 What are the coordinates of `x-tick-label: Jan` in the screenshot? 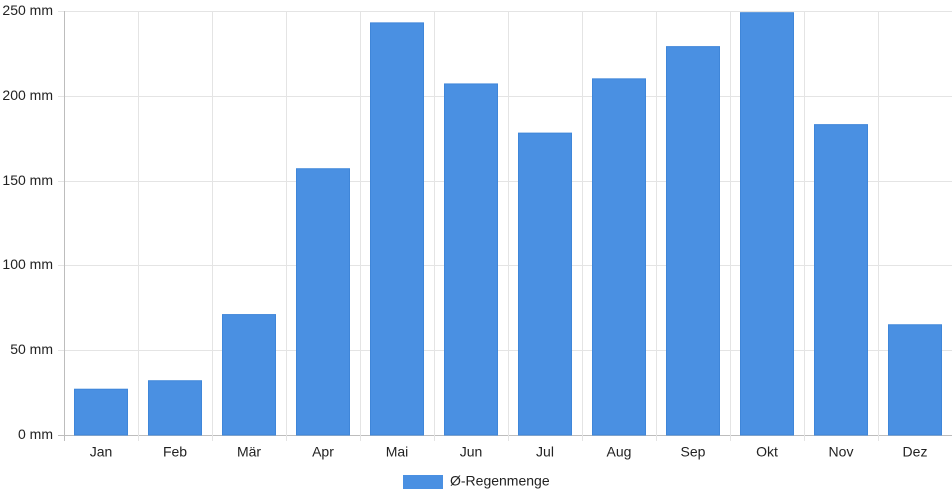 It's located at (101, 452).